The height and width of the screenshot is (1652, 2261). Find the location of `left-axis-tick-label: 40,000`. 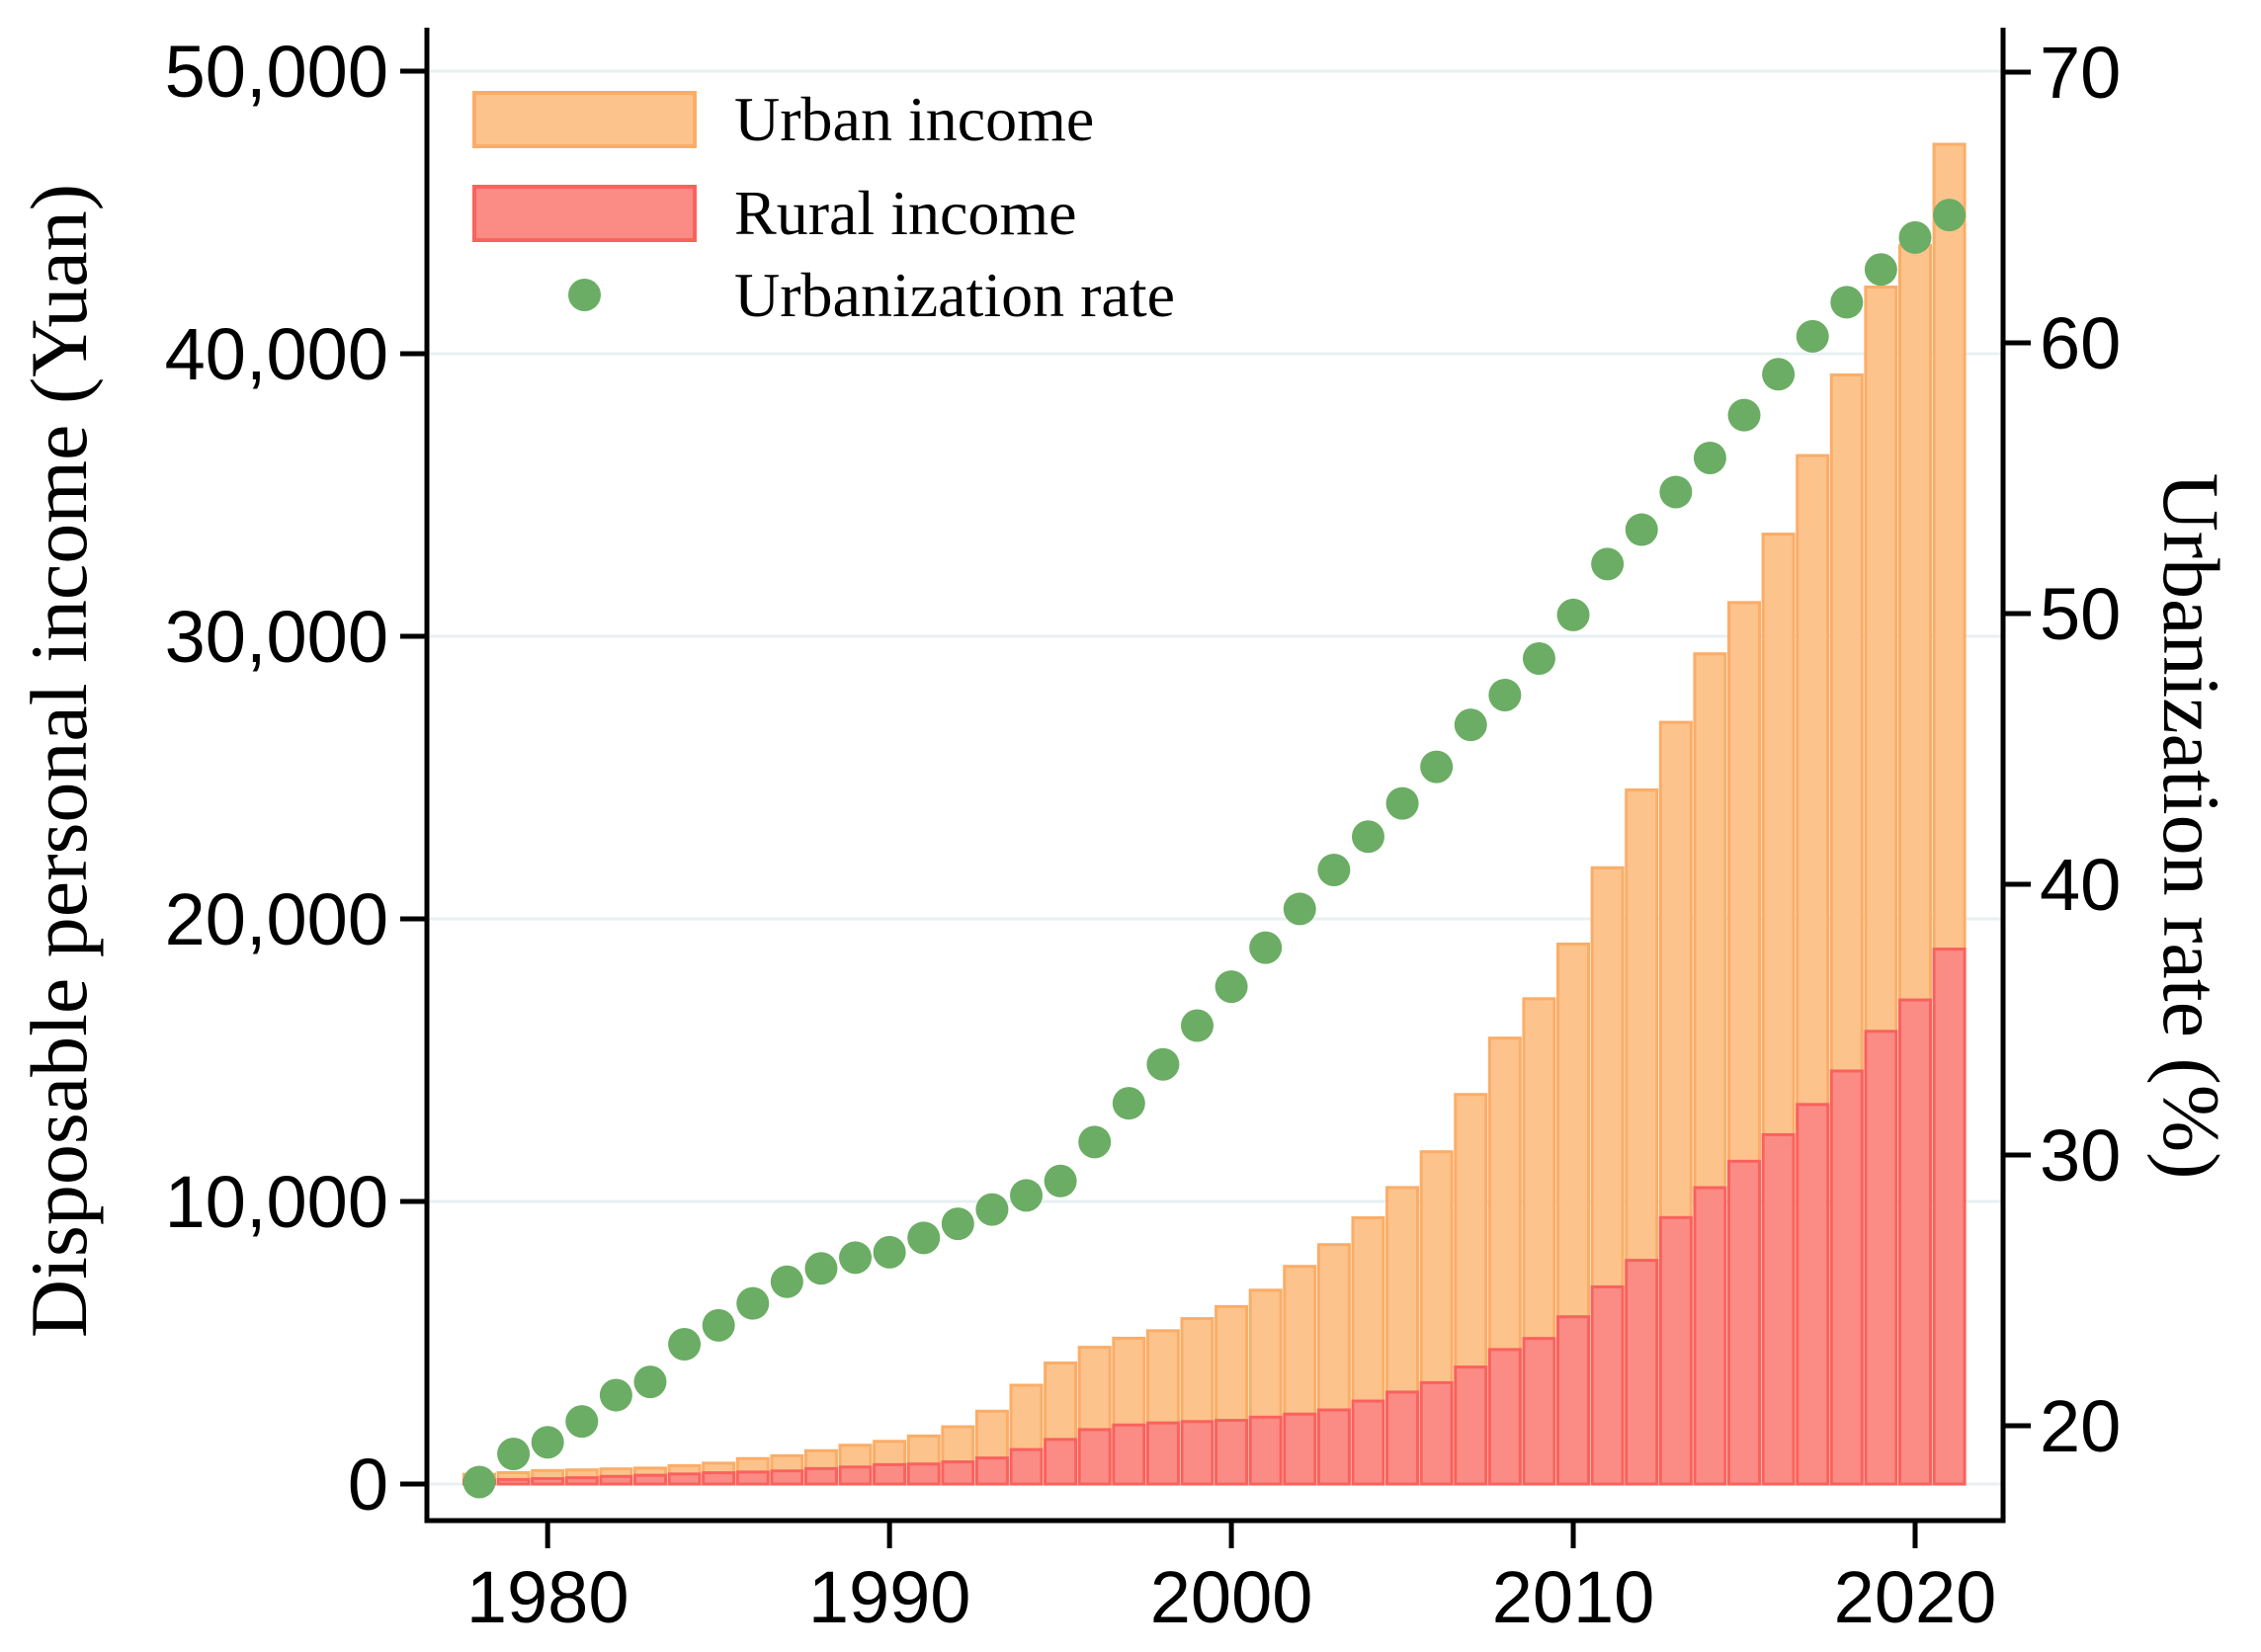

left-axis-tick-label: 40,000 is located at coordinates (276, 354).